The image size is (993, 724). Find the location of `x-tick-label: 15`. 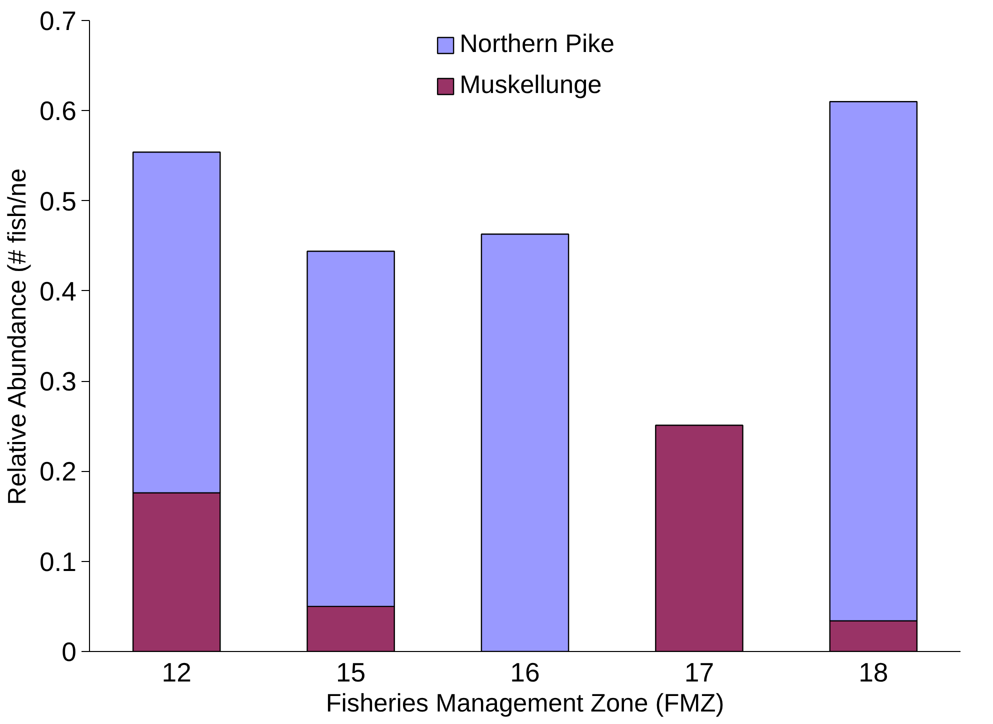

x-tick-label: 15 is located at coordinates (351, 673).